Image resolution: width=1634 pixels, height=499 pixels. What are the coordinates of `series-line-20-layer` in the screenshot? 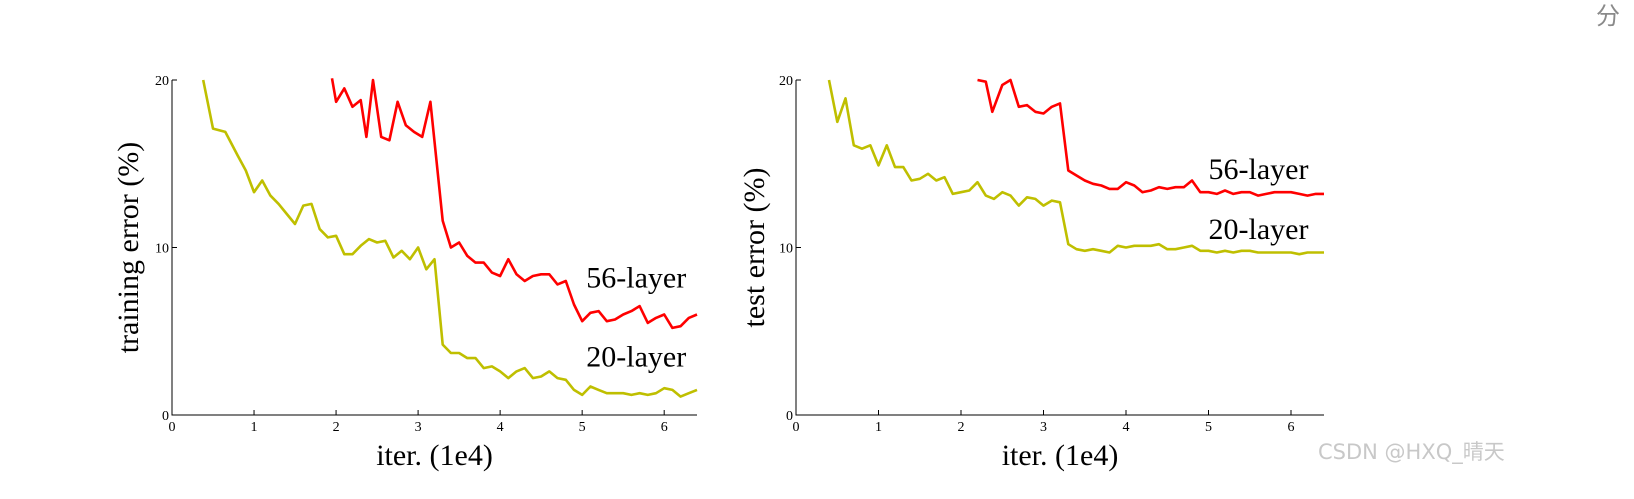 It's located at (1075, 167).